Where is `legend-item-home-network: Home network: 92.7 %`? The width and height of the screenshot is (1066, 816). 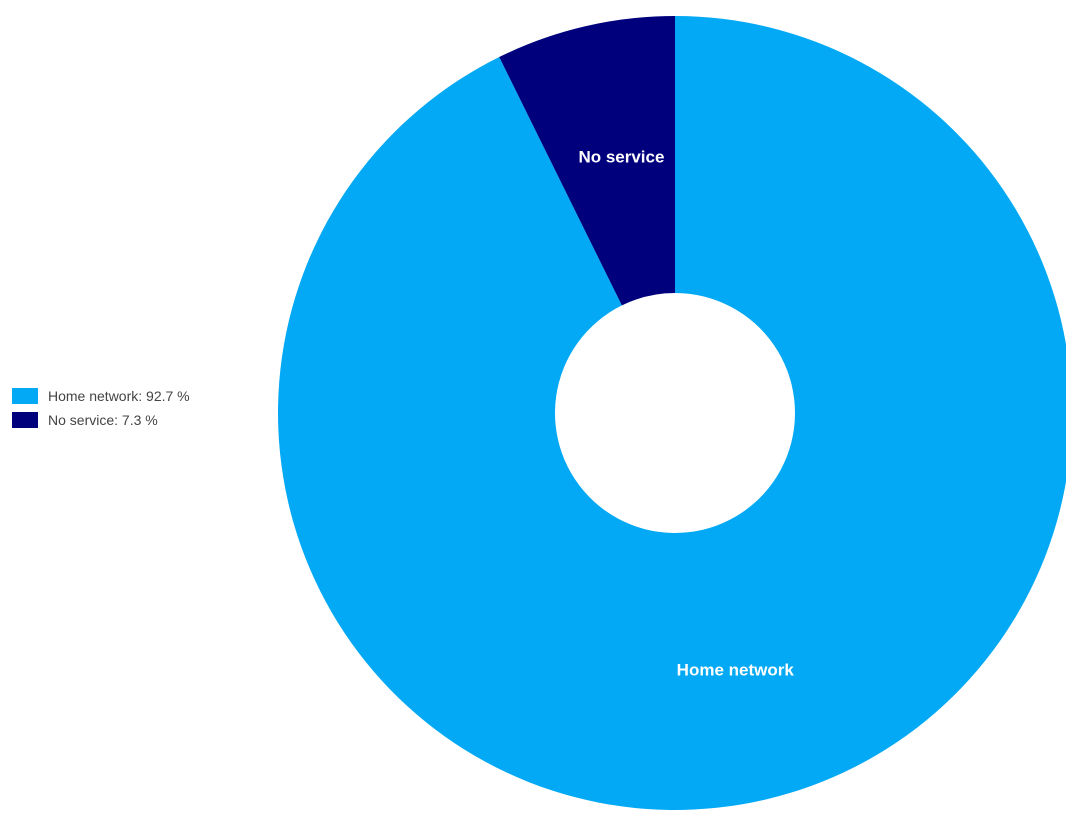 legend-item-home-network: Home network: 92.7 % is located at coordinates (101, 396).